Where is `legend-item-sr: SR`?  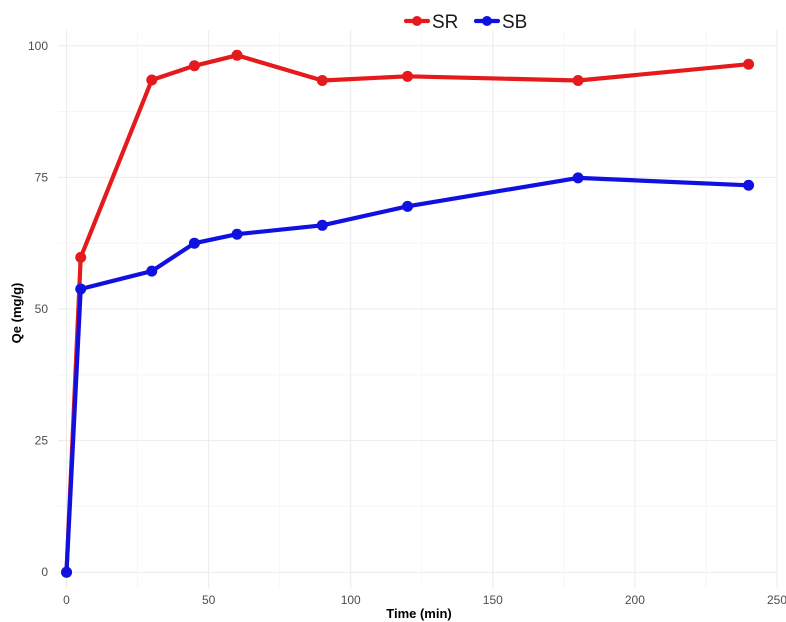
legend-item-sr: SR is located at coordinates (430, 22).